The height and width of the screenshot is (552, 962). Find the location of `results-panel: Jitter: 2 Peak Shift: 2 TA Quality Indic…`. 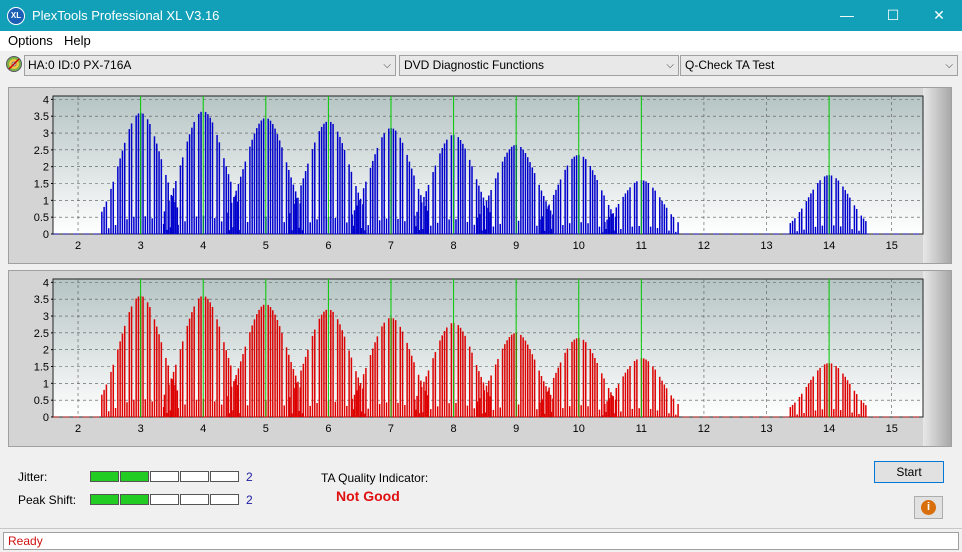

results-panel: Jitter: 2 Peak Shift: 2 TA Quality Indic… is located at coordinates (479, 490).